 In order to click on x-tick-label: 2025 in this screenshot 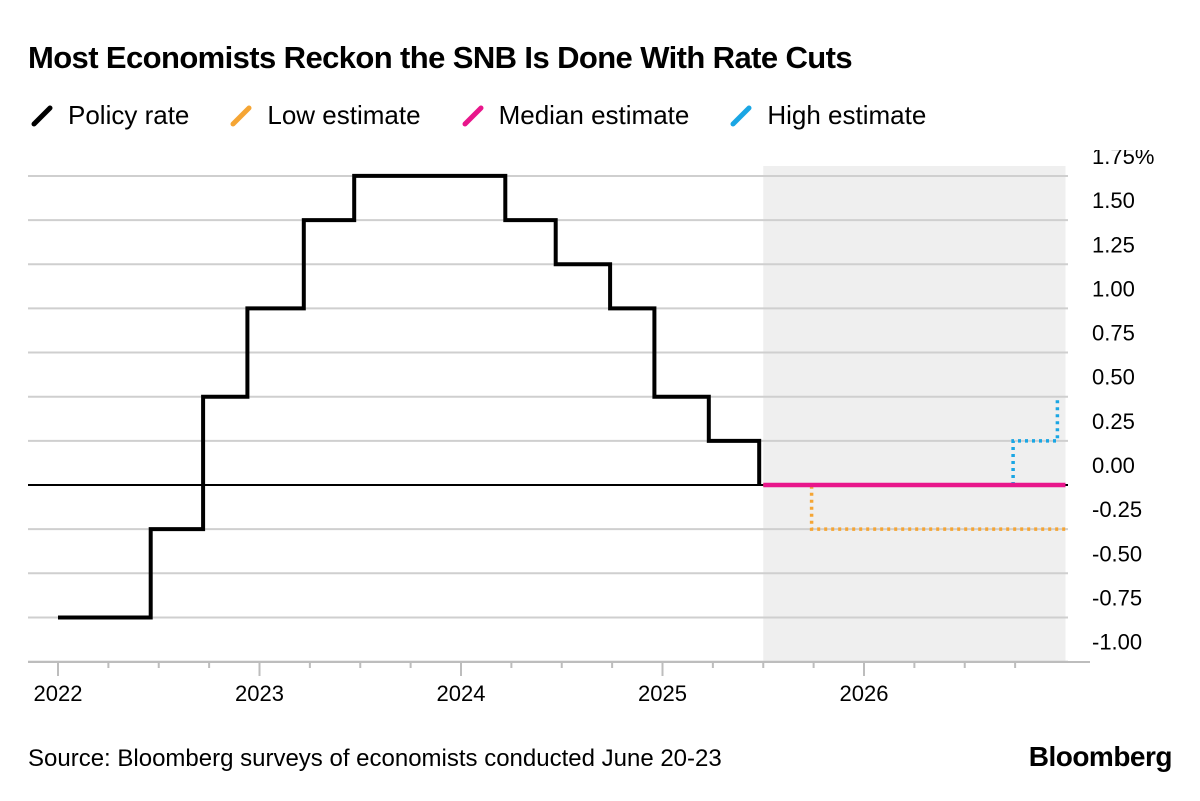, I will do `click(662, 693)`.